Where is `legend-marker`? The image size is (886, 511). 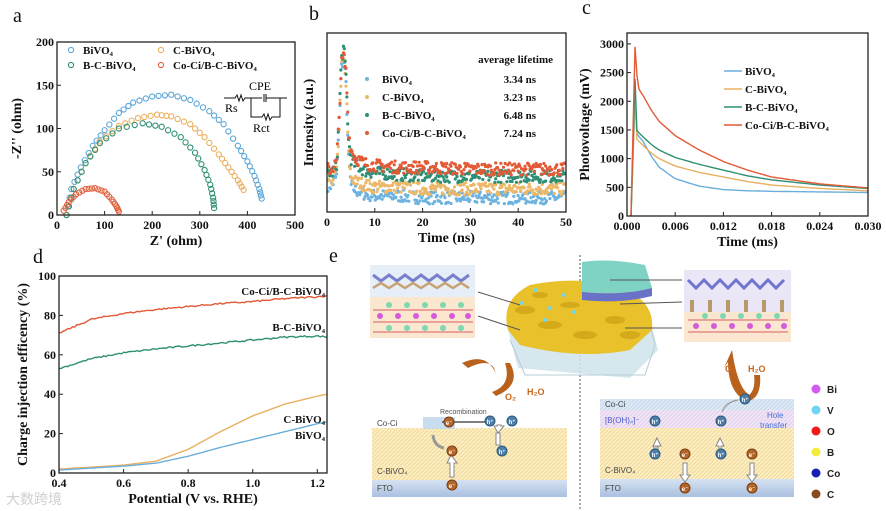 legend-marker is located at coordinates (367, 97).